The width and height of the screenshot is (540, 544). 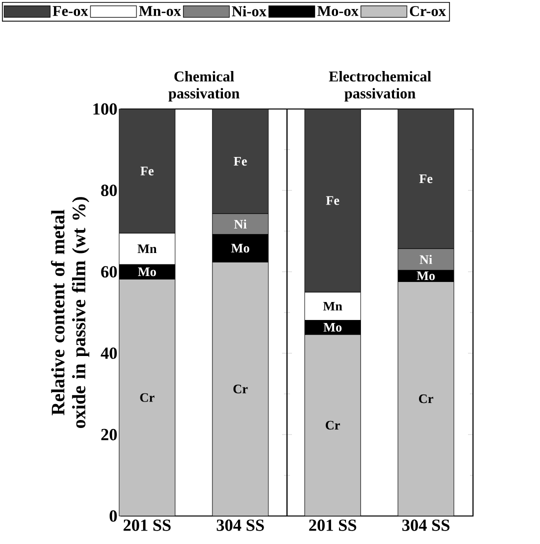 What do you see at coordinates (109, 272) in the screenshot?
I see `y-tick-label: 60` at bounding box center [109, 272].